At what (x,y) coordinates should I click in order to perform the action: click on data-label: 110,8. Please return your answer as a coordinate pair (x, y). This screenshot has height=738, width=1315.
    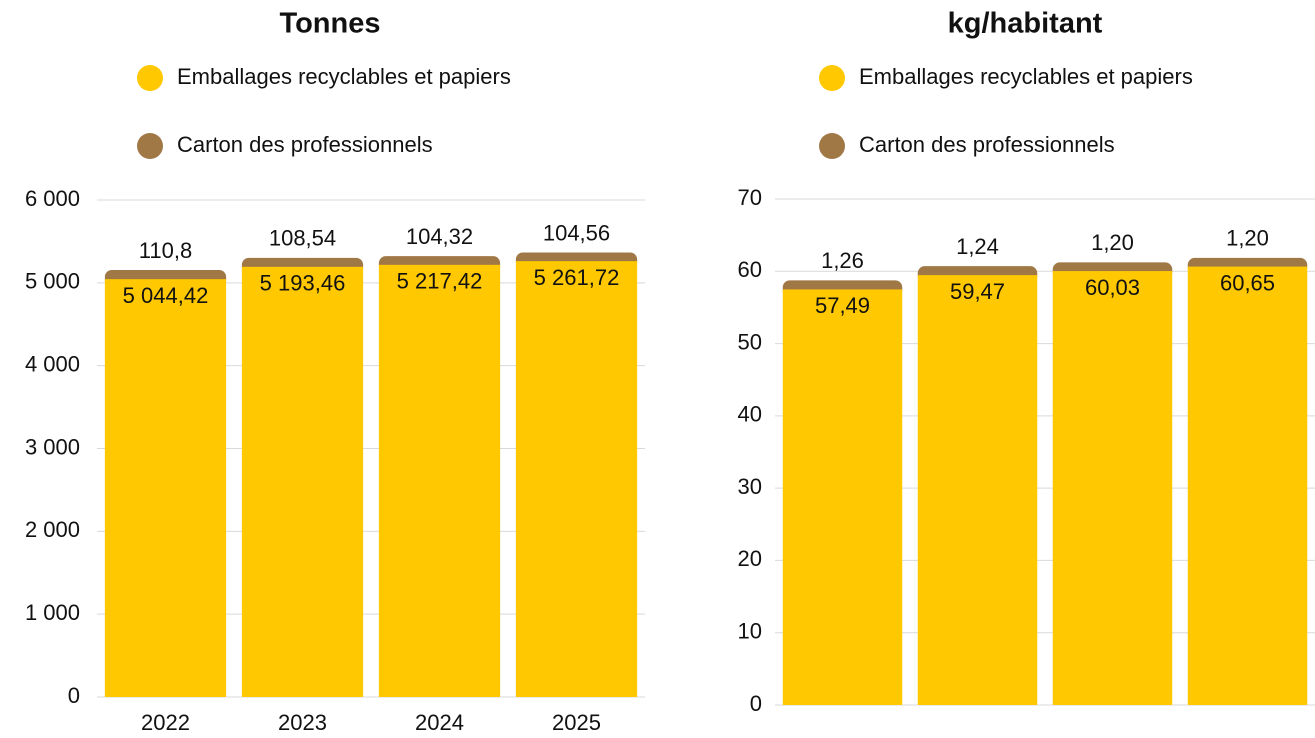
    Looking at the image, I should click on (165, 250).